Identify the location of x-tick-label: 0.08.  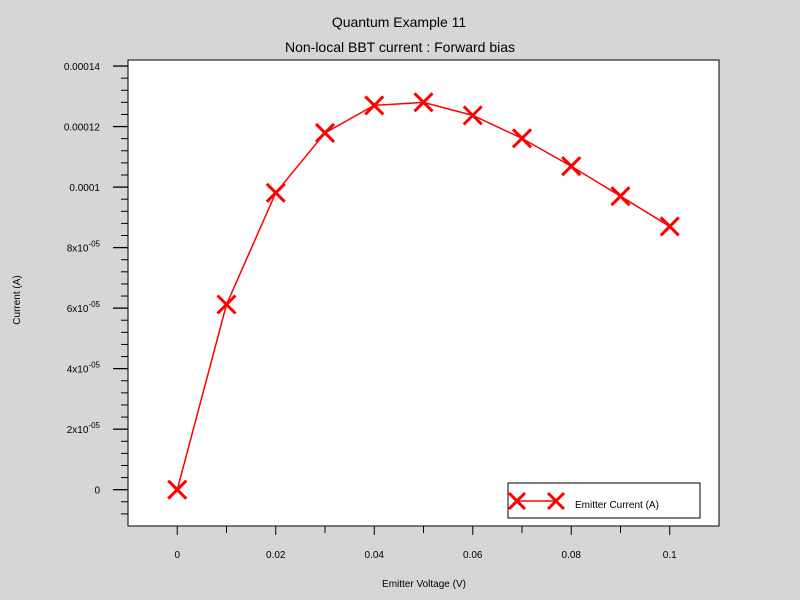
(572, 555).